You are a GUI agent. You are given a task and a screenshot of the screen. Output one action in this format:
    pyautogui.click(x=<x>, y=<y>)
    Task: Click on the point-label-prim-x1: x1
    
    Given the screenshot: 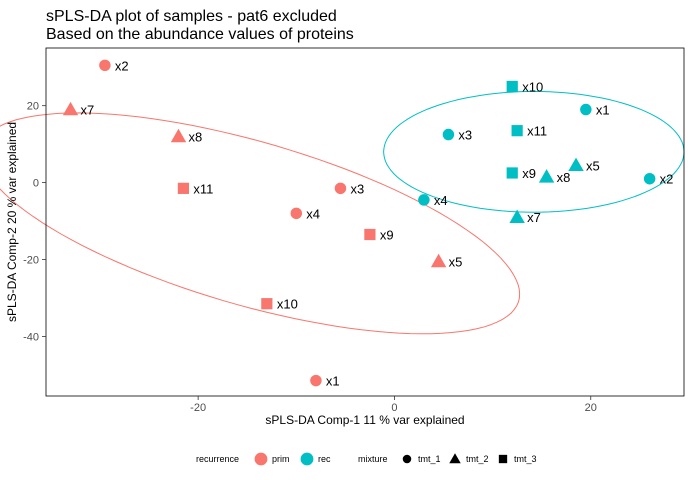 What is the action you would take?
    pyautogui.click(x=333, y=381)
    